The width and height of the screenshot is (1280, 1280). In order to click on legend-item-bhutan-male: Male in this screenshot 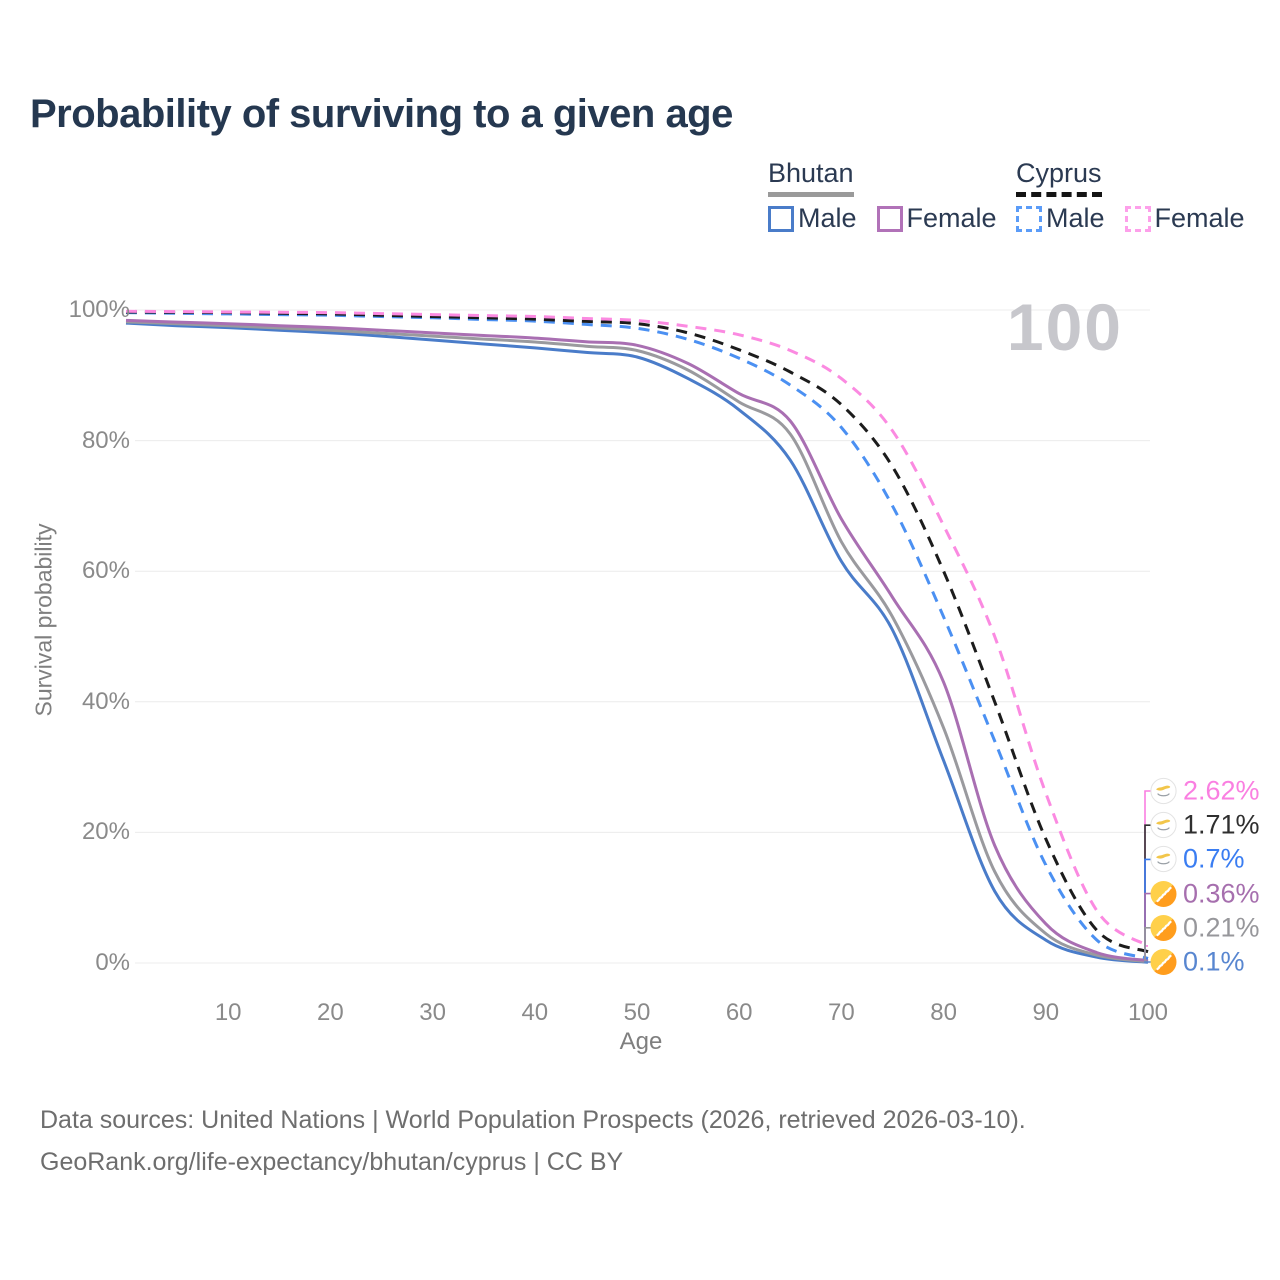, I will do `click(812, 218)`.